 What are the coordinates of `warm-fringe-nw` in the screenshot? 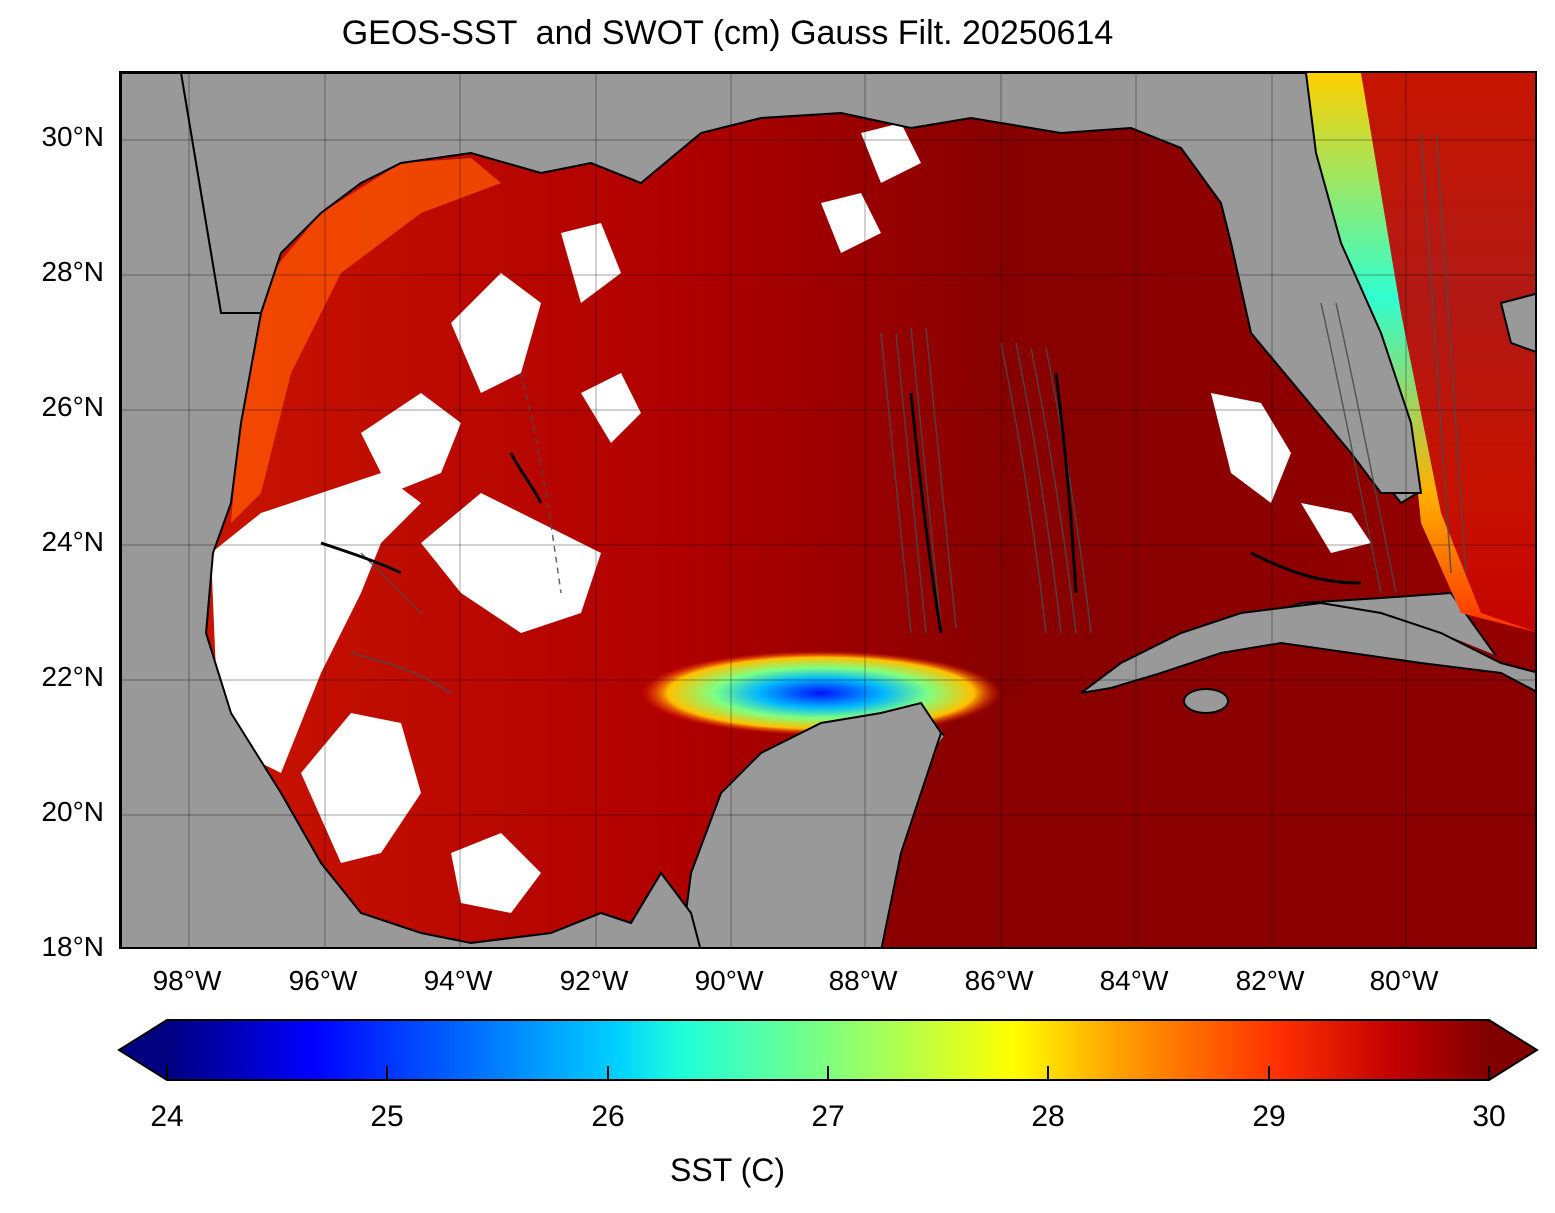 It's located at (366, 340).